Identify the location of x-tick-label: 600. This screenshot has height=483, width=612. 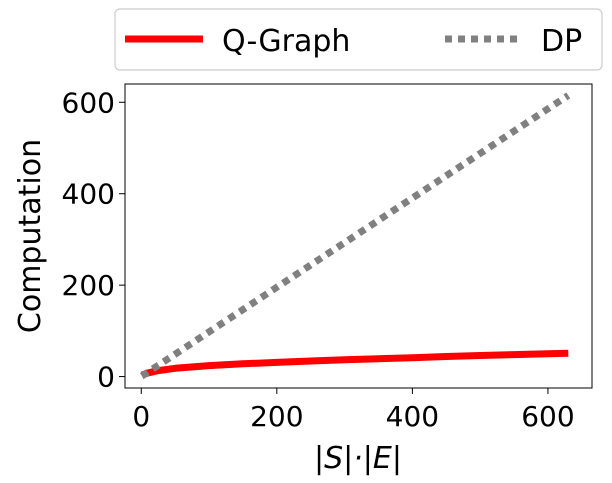
(547, 416).